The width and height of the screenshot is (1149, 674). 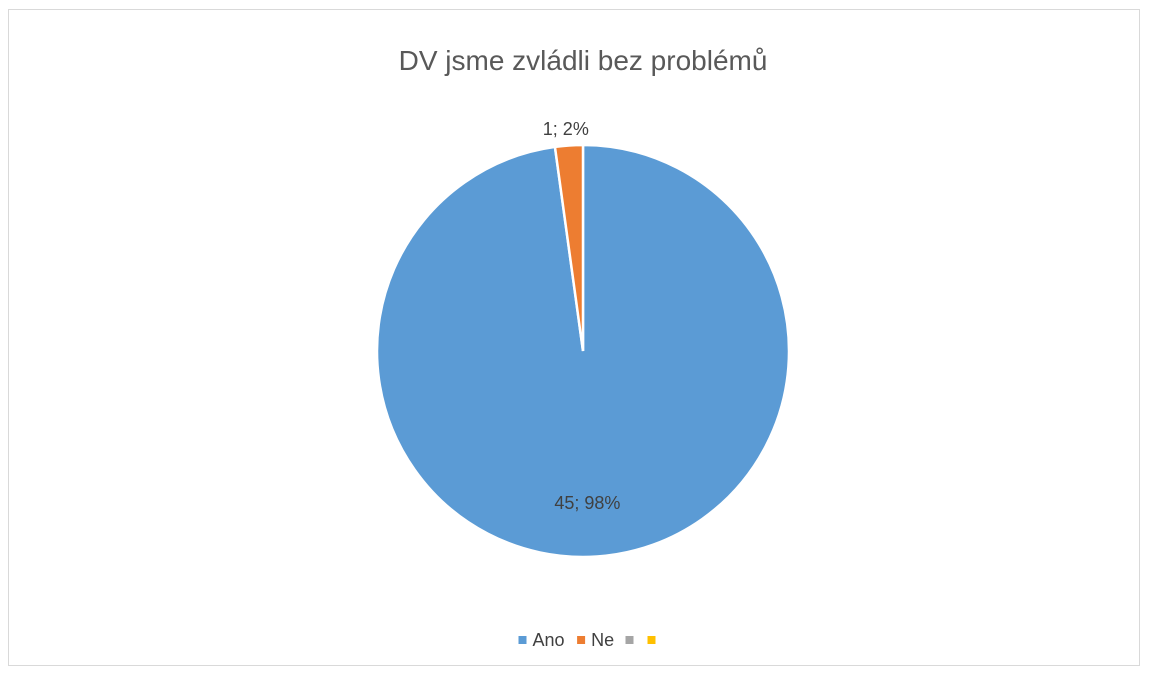 What do you see at coordinates (581, 640) in the screenshot?
I see `legend-swatch-ne` at bounding box center [581, 640].